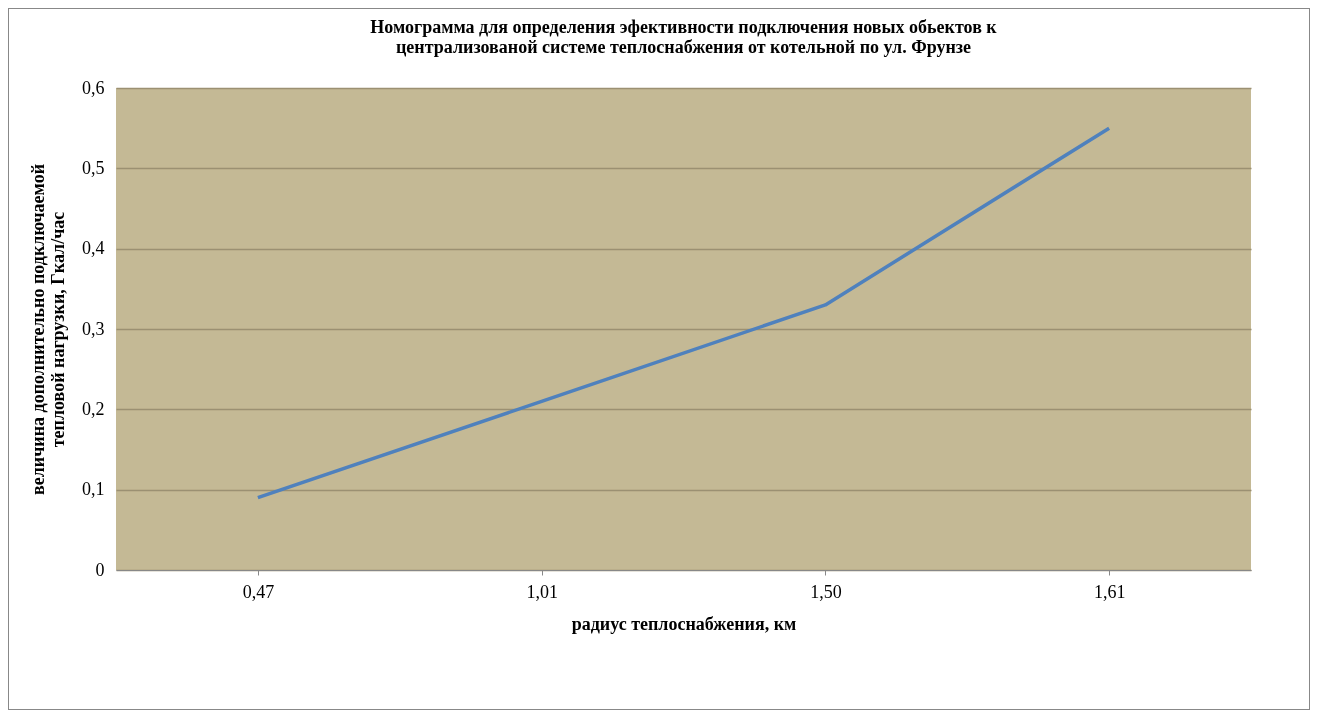  I want to click on x-tick-label: 1,01, so click(542, 591).